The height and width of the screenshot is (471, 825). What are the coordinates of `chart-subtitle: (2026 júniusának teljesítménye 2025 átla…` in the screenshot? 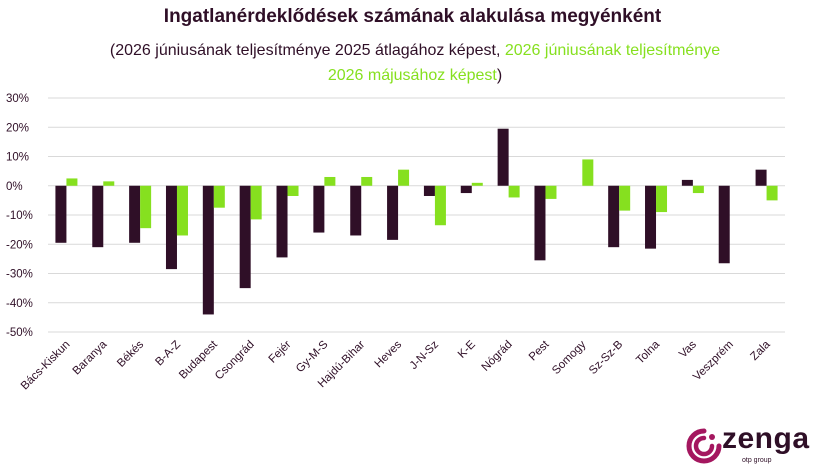 It's located at (415, 63).